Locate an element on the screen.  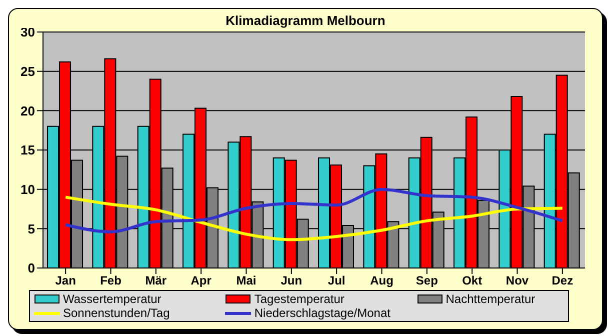
y-tick-label: 10 is located at coordinates (27, 189).